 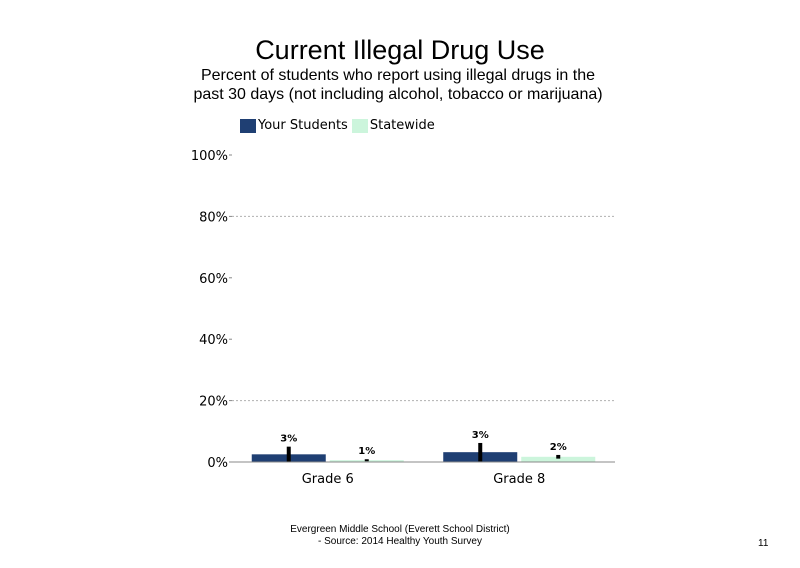 What do you see at coordinates (402, 125) in the screenshot?
I see `legend-label-statewide: Statewide` at bounding box center [402, 125].